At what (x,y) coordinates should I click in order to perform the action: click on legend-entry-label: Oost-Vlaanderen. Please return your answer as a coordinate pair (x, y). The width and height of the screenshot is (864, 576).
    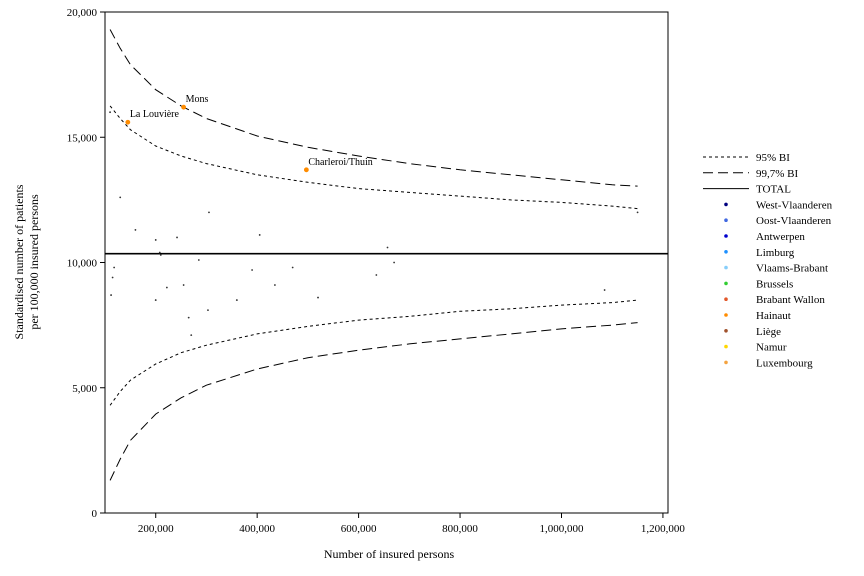
    Looking at the image, I should click on (794, 221).